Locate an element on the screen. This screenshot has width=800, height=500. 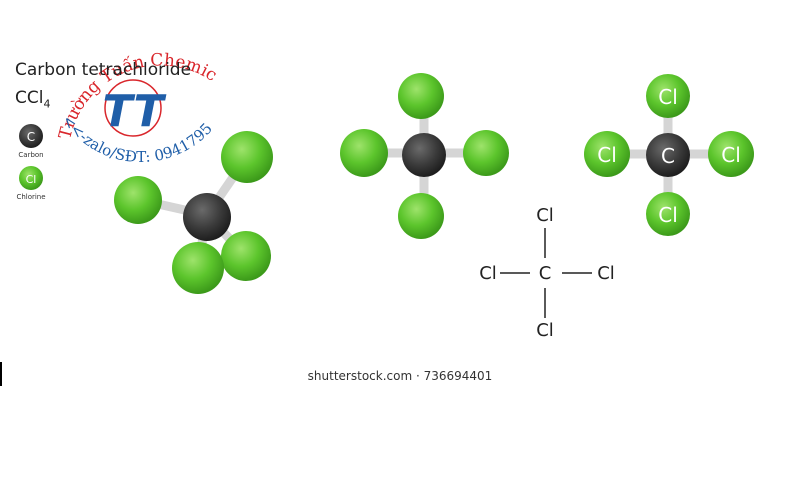
page-title: Carbon tetrachloride is located at coordinates (103, 70).